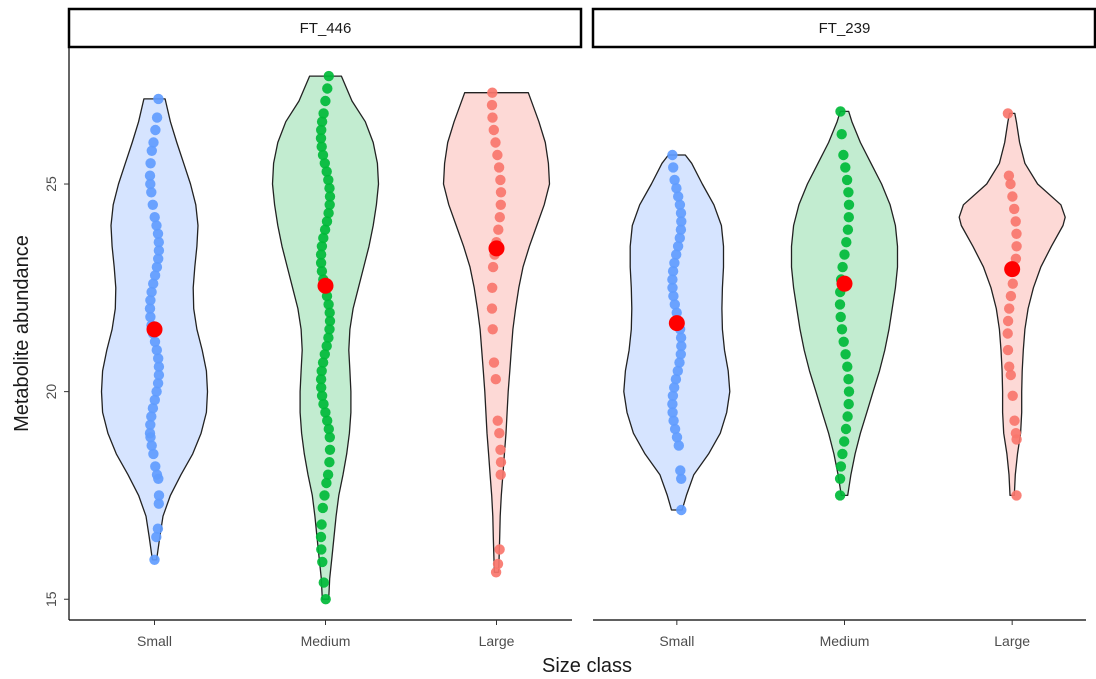 This screenshot has height=679, width=1096. Describe the element at coordinates (325, 285) in the screenshot. I see `mean-point` at that location.